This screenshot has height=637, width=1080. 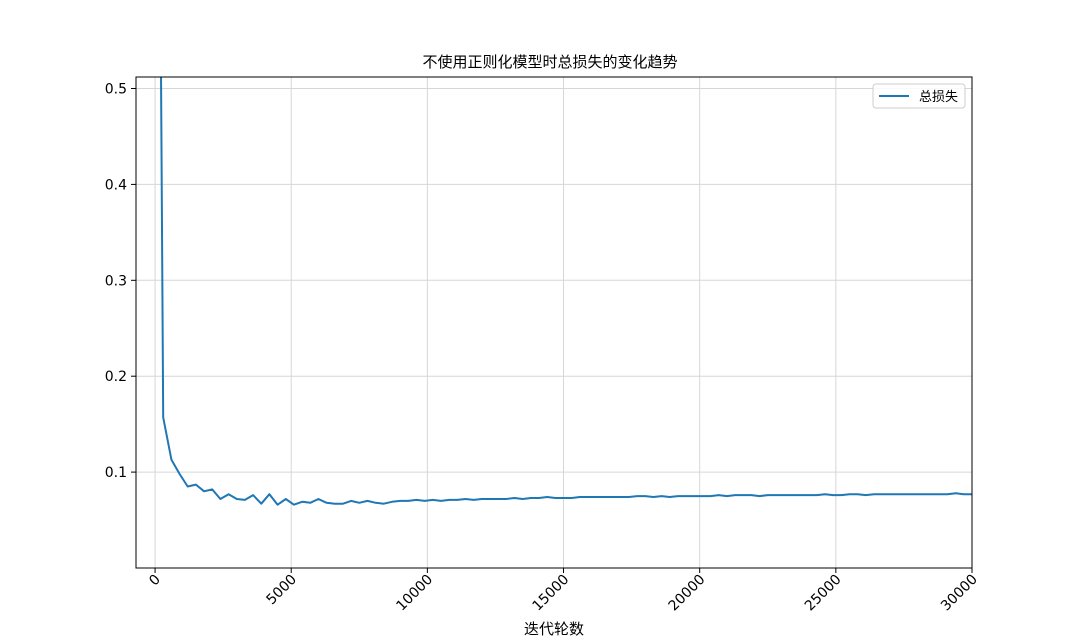 I want to click on x-tick-label: 25000, so click(x=823, y=593).